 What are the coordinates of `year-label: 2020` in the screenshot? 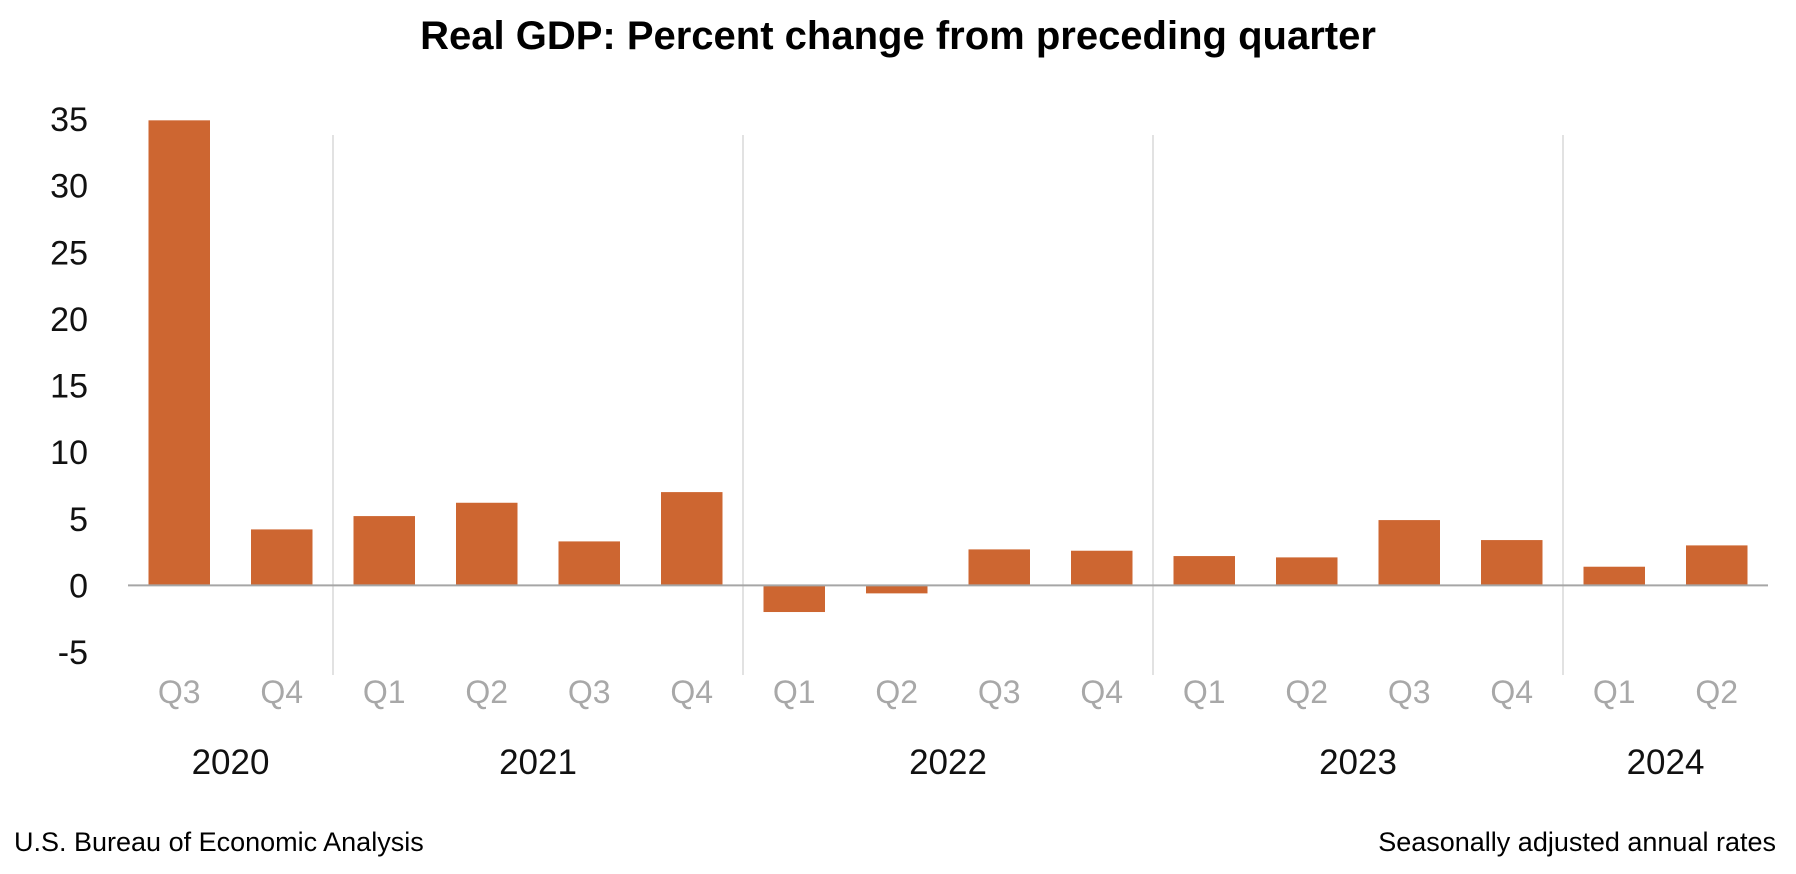 It's located at (231, 762).